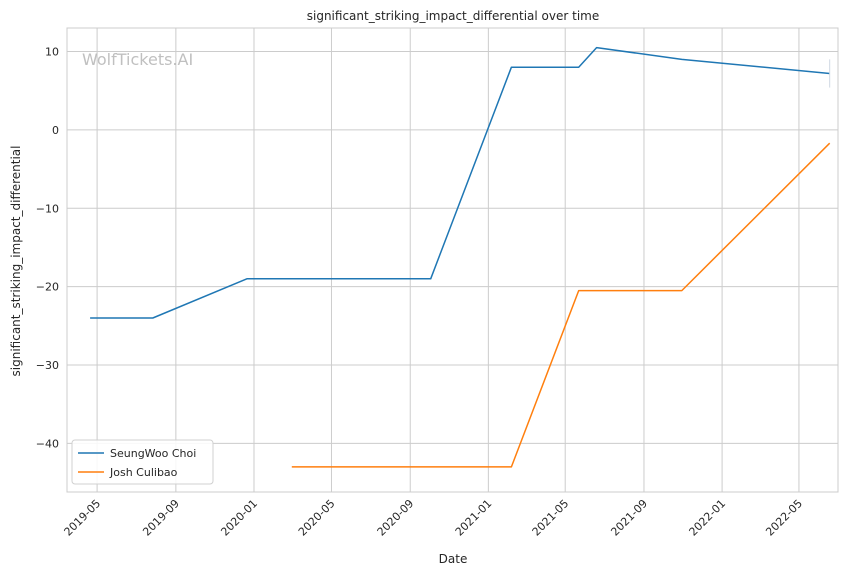 Image resolution: width=850 pixels, height=575 pixels. I want to click on x-tick-label: 2021-01, so click(474, 518).